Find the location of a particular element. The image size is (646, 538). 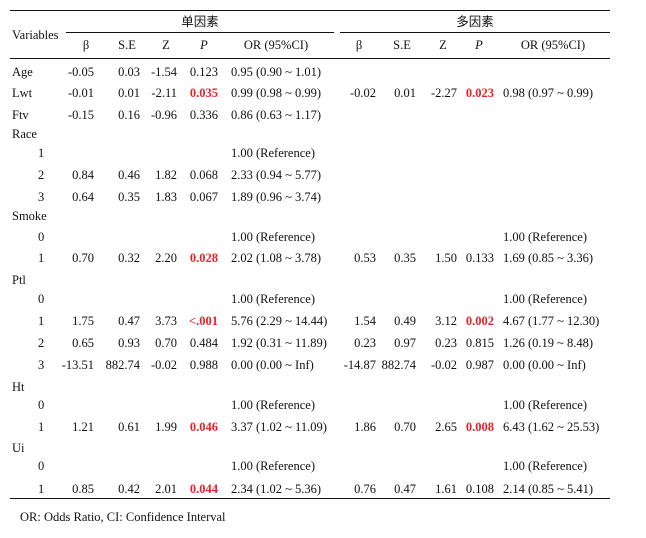

variable-label: Smoke is located at coordinates (29, 216).